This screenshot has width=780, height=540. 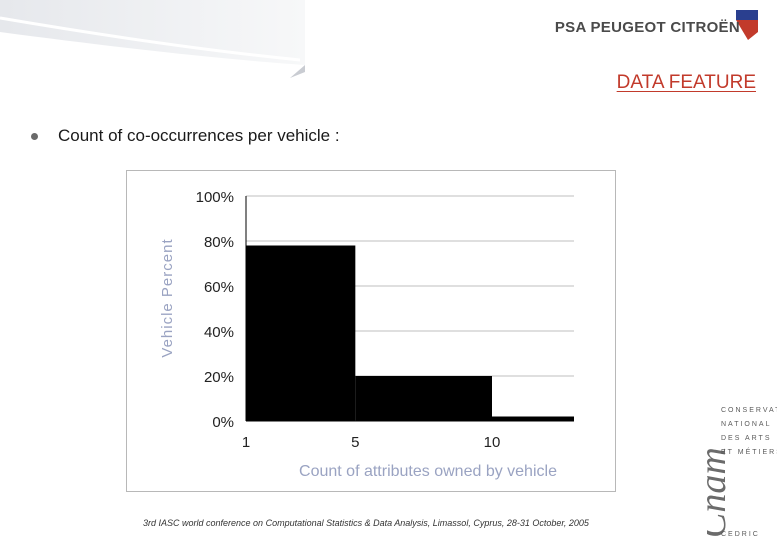 I want to click on cnam-line-text: CONSERVATOIRE, so click(x=749, y=410).